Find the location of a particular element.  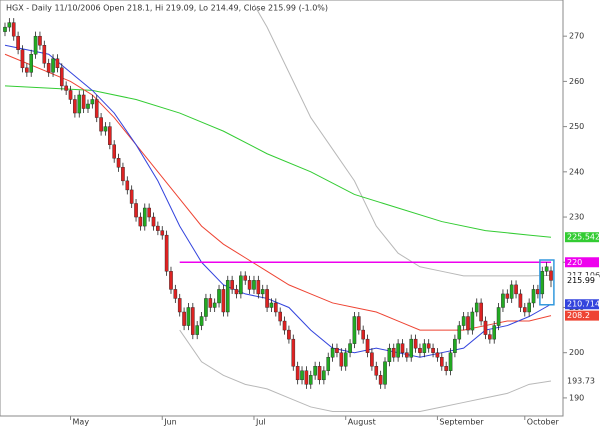

end-label: 193.73 is located at coordinates (581, 381).